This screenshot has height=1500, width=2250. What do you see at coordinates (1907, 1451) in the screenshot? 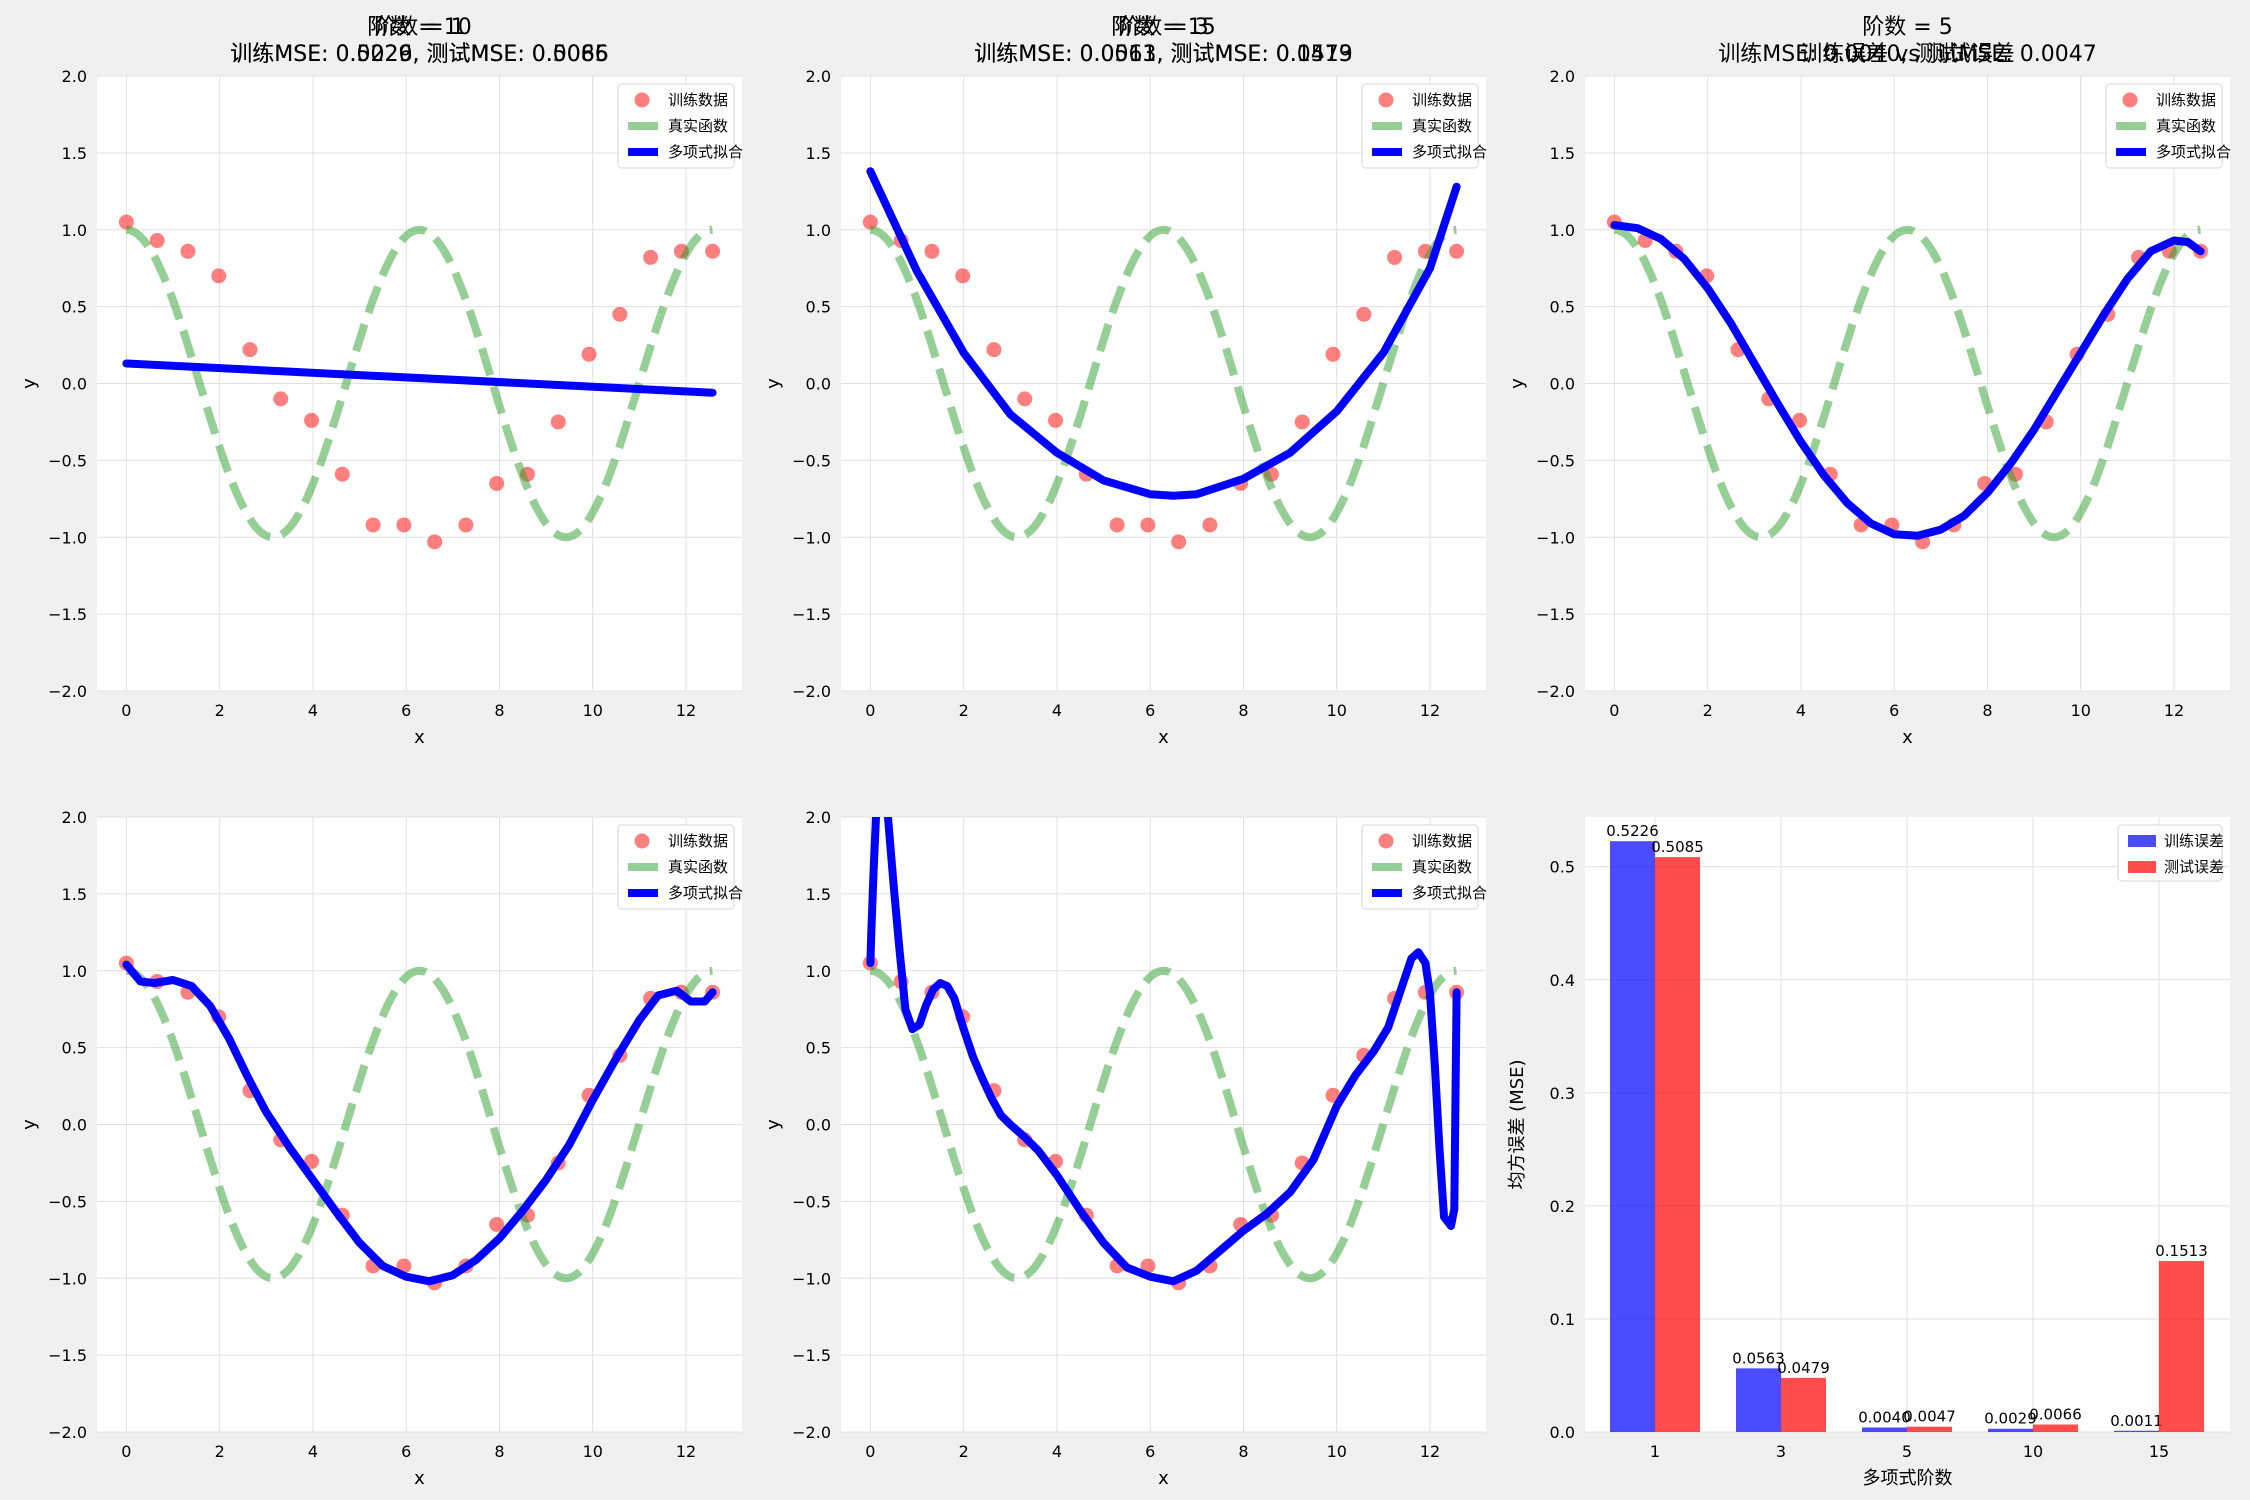
I see `x-tick-label: 5` at bounding box center [1907, 1451].